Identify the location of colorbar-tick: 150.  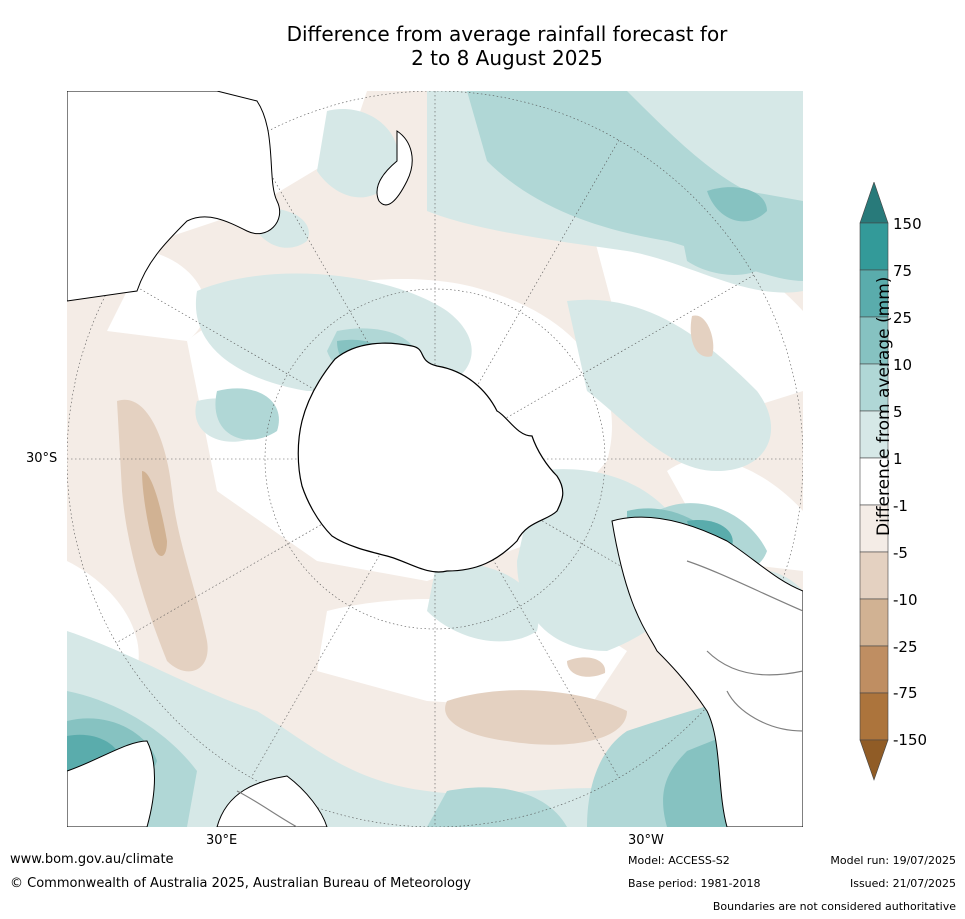
(907, 224).